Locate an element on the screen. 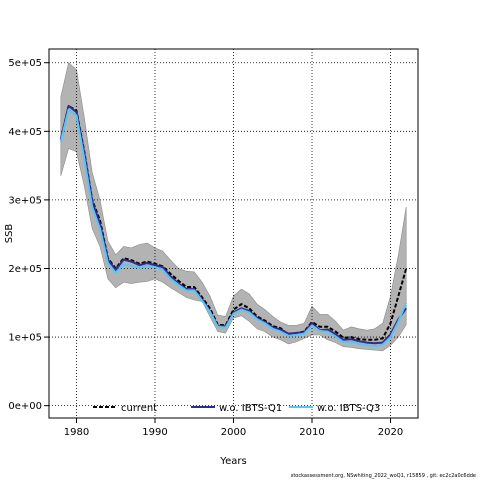 The width and height of the screenshot is (480, 480). y-tick-label: 0e+00 is located at coordinates (25, 406).